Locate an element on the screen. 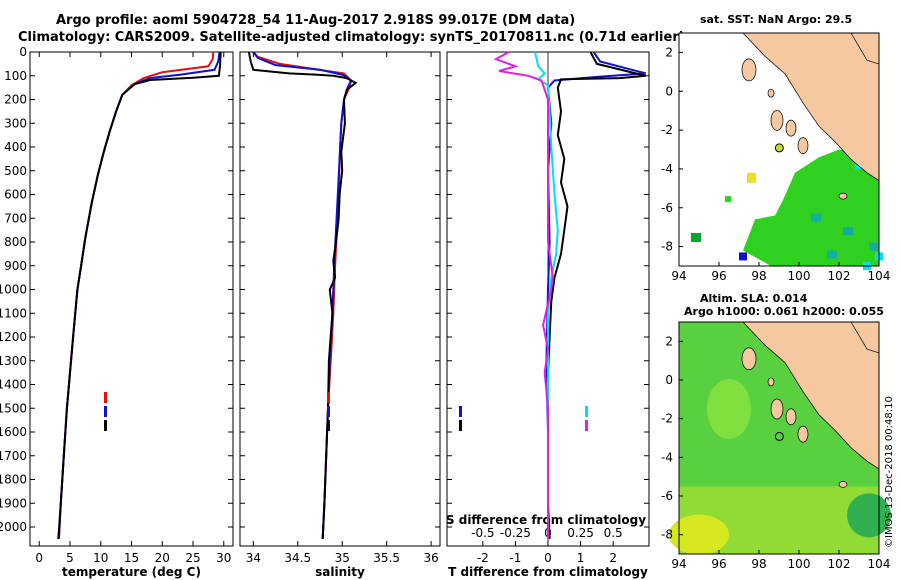  lon-tick-label: 102 is located at coordinates (839, 276).